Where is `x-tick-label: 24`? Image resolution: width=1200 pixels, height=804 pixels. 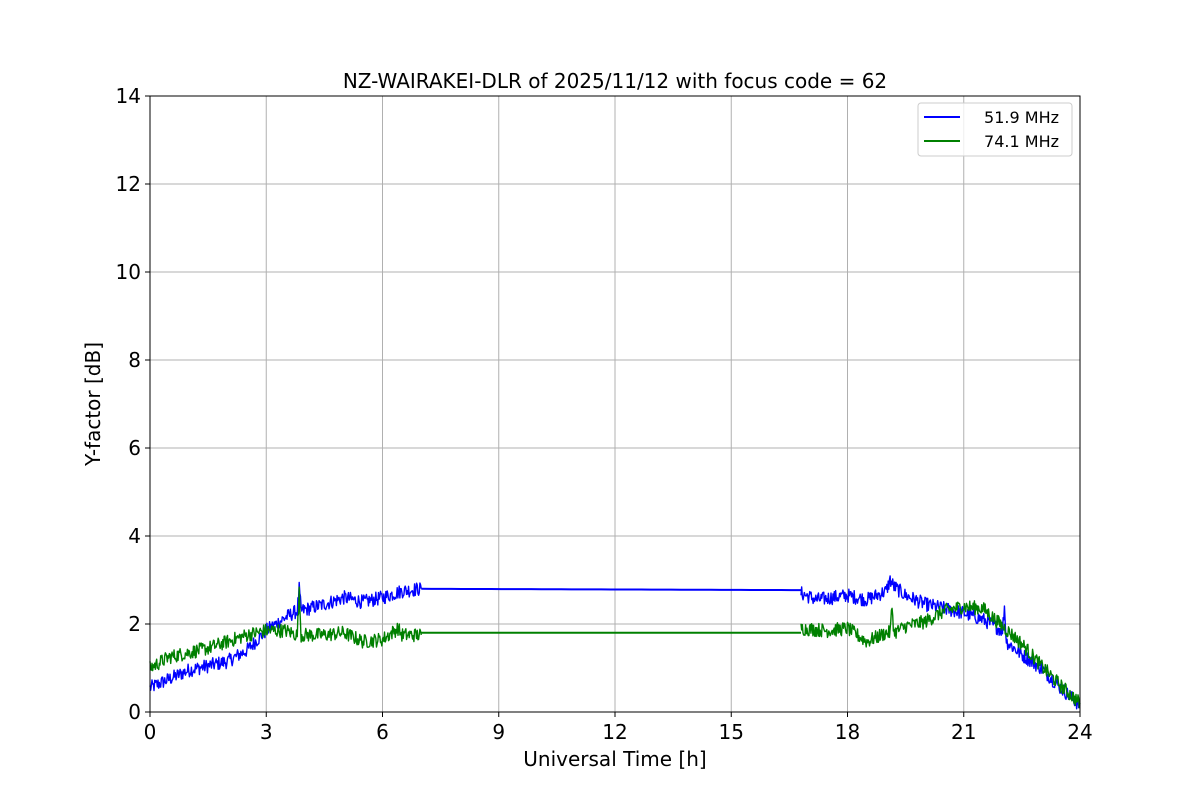
x-tick-label: 24 is located at coordinates (1079, 732).